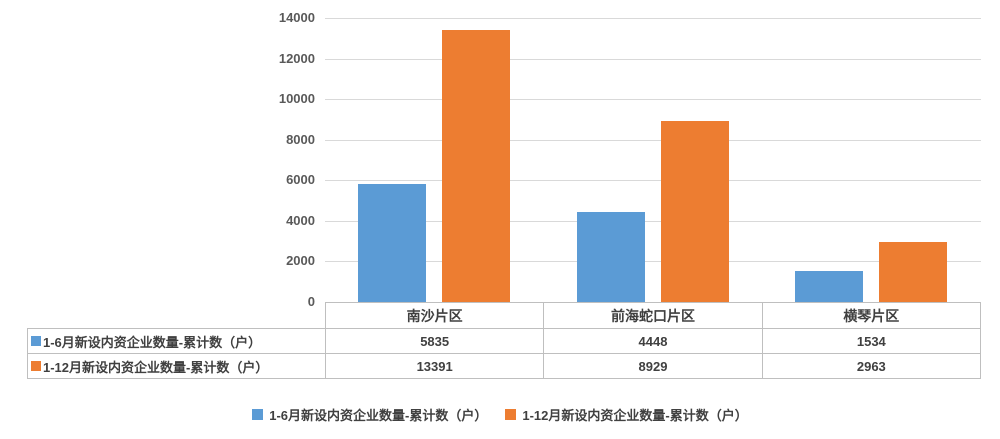 This screenshot has width=1000, height=439. I want to click on table-row-series1: 1-6月新设内资企业数量-累计数（户） 5835 4448 1534, so click(504, 341).